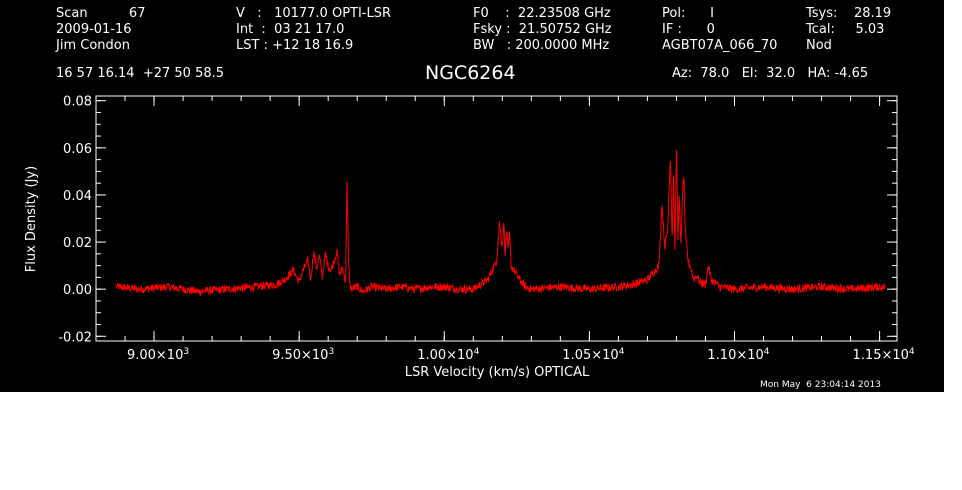 The height and width of the screenshot is (490, 962). Describe the element at coordinates (303, 355) in the screenshot. I see `x-tick-label: 9.50×103` at that location.